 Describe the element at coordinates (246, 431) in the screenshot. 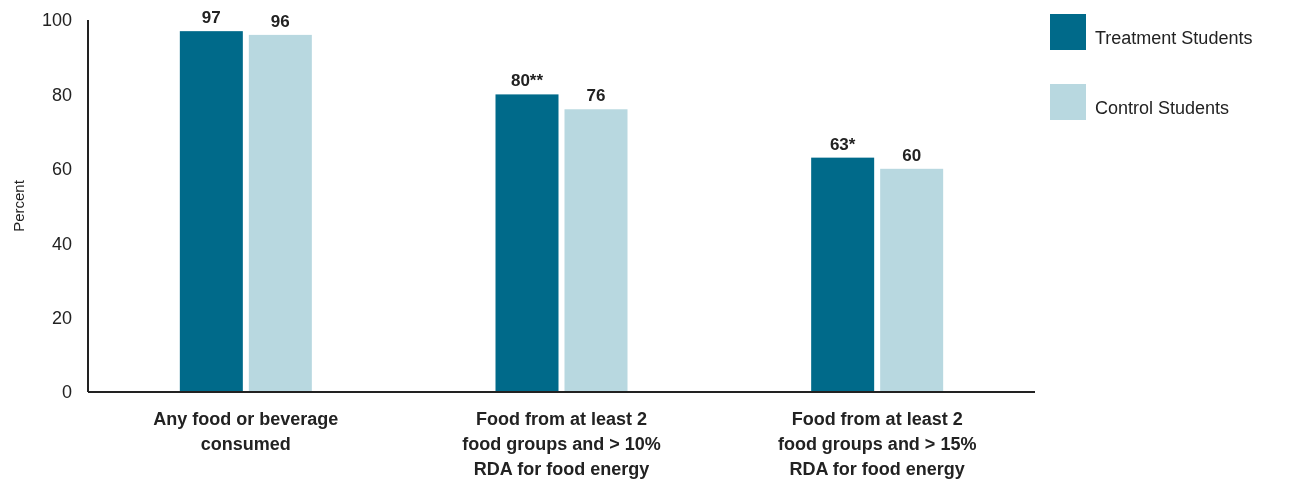

I see `x-tick-label: Any food or beverage consumed` at that location.